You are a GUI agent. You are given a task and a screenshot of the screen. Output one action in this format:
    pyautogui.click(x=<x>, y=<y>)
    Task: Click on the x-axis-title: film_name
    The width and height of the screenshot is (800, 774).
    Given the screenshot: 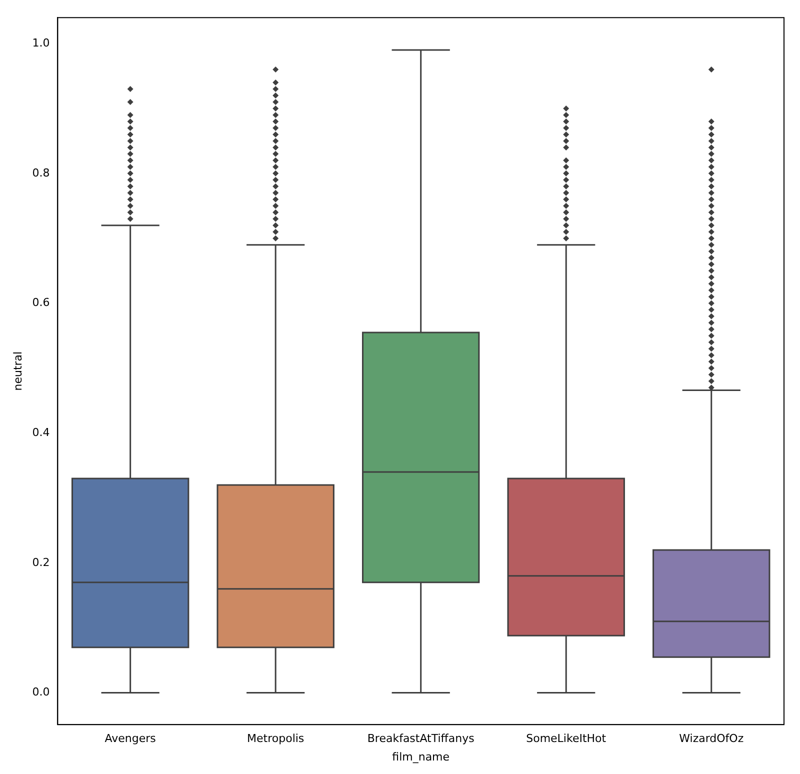 What is the action you would take?
    pyautogui.click(x=421, y=757)
    